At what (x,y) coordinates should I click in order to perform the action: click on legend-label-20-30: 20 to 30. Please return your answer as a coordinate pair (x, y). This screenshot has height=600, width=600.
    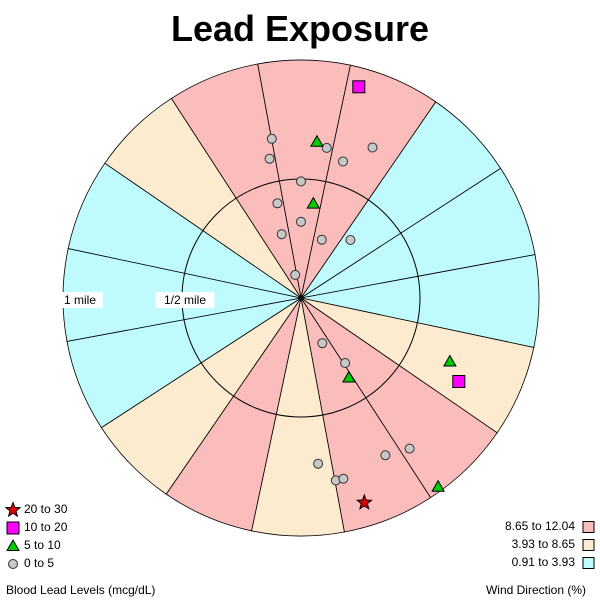
    Looking at the image, I should click on (46, 509).